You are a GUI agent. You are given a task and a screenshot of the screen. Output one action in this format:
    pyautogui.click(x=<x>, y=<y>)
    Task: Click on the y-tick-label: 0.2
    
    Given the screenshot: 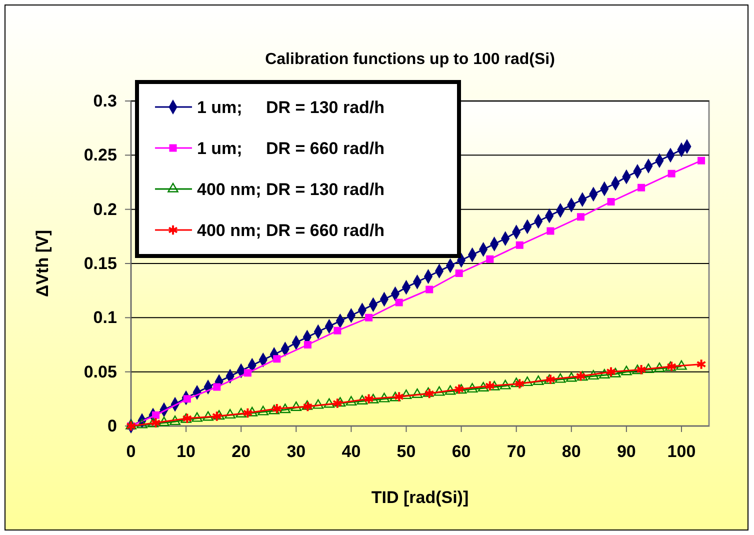 What is the action you would take?
    pyautogui.click(x=105, y=209)
    